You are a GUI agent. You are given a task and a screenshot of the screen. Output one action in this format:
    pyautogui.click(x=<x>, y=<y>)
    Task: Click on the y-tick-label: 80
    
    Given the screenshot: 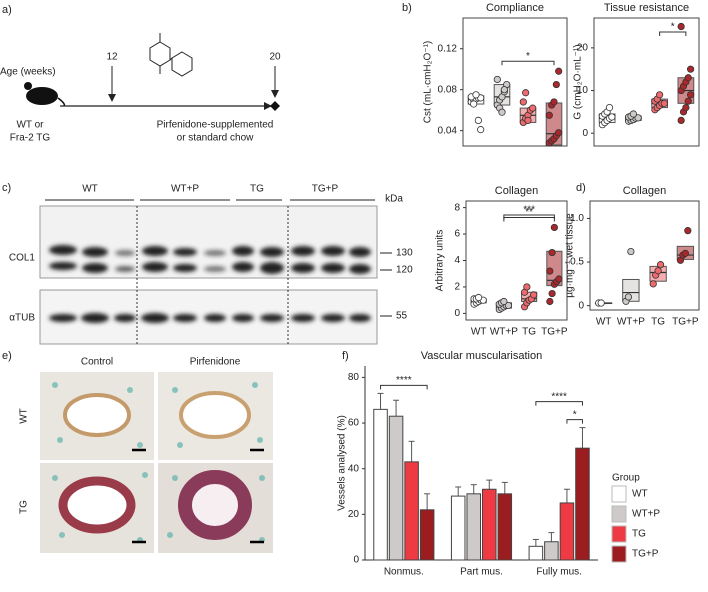 What is the action you would take?
    pyautogui.click(x=354, y=377)
    